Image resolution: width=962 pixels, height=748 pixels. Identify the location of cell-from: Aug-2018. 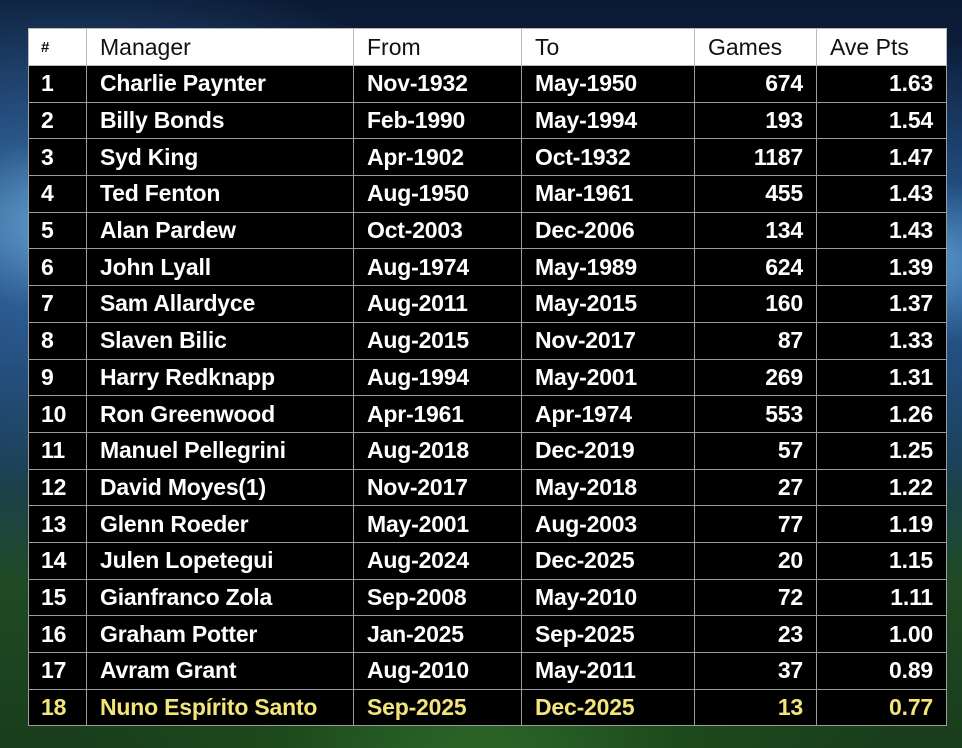
(437, 450).